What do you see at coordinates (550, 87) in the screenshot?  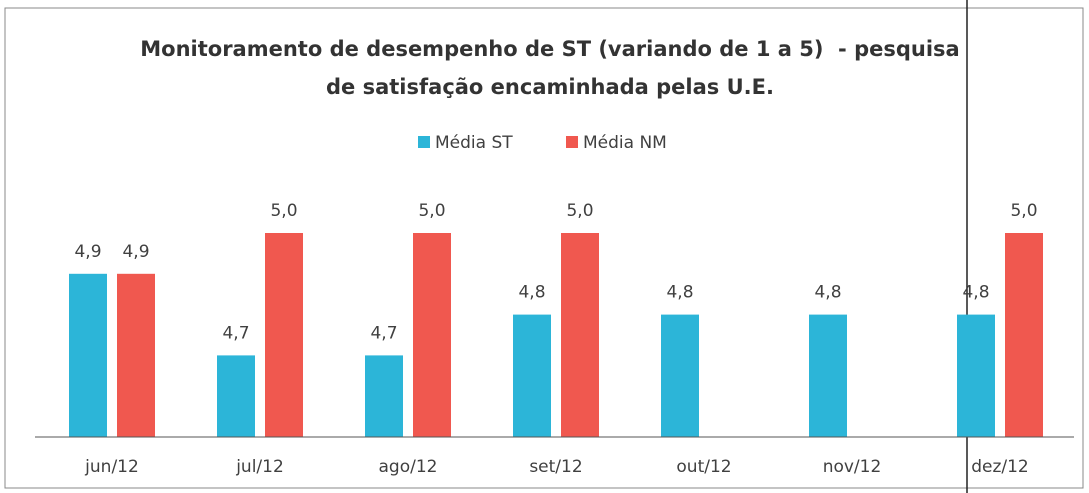 I see `chart-title: de satisfação encaminhada pelas U.E.` at bounding box center [550, 87].